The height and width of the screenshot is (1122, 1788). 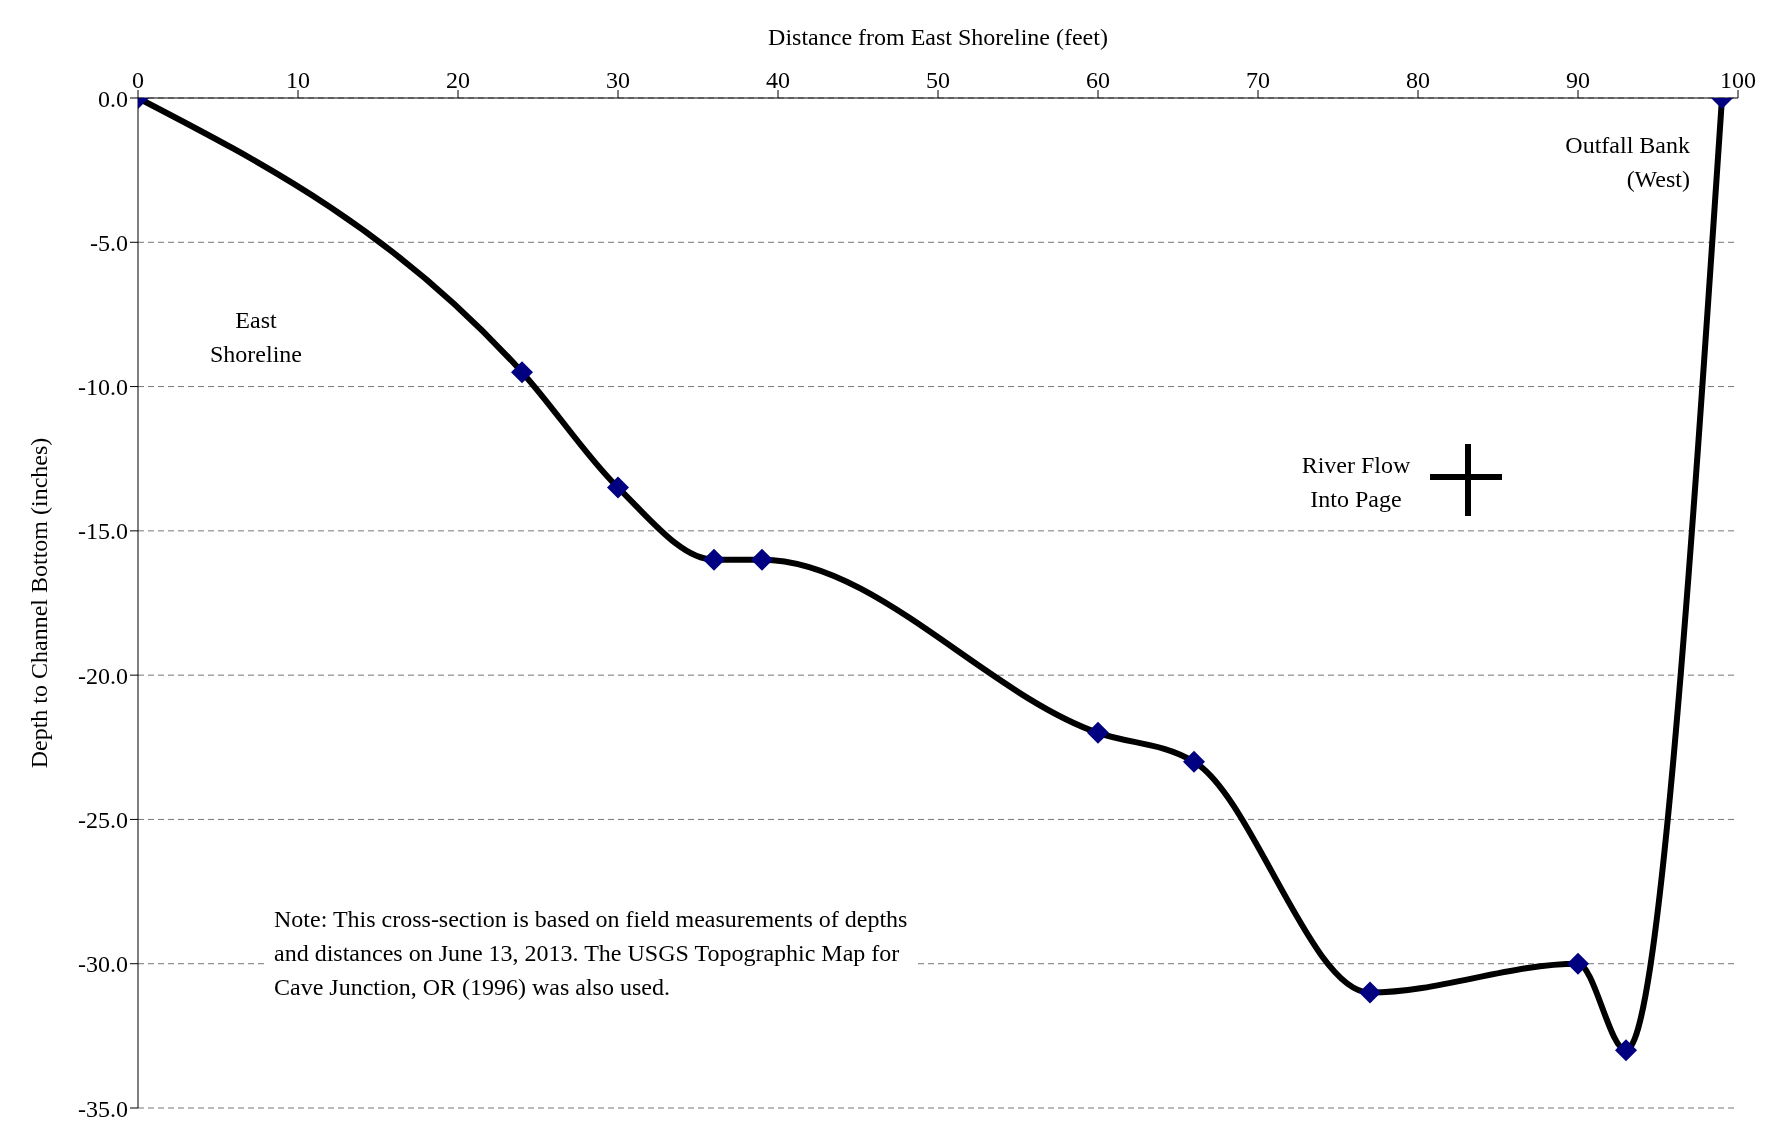 What do you see at coordinates (103, 387) in the screenshot?
I see `y-tick-label: -10.0` at bounding box center [103, 387].